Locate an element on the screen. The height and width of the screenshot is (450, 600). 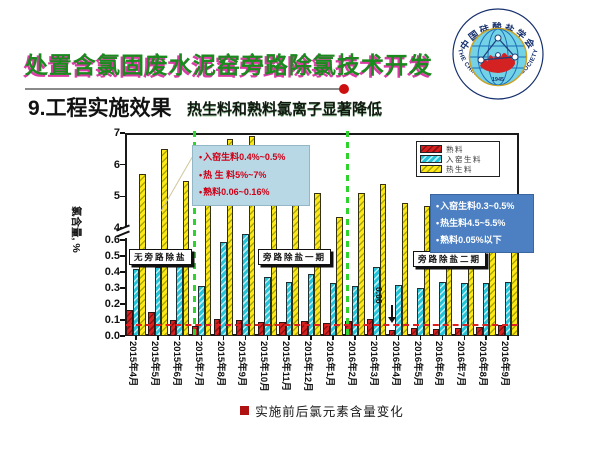
y-axis-title: 氯含量, % is located at coordinates (76, 229).